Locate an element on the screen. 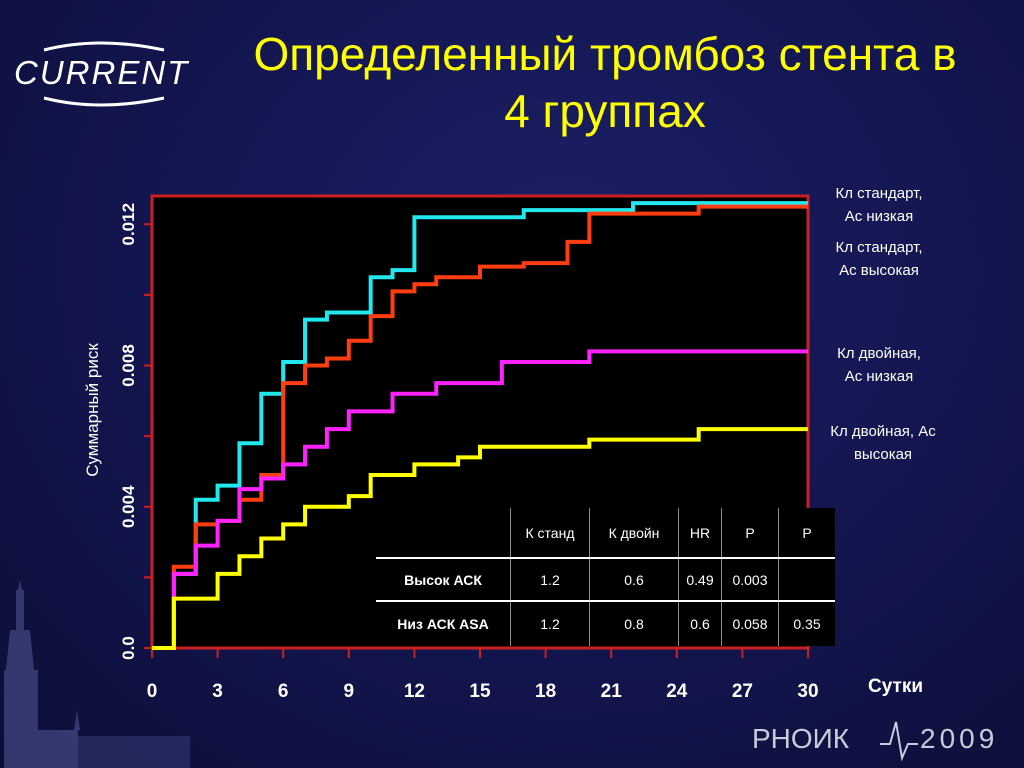  legend-item-yellow-line1: Кл двойная, Ас is located at coordinates (883, 431).